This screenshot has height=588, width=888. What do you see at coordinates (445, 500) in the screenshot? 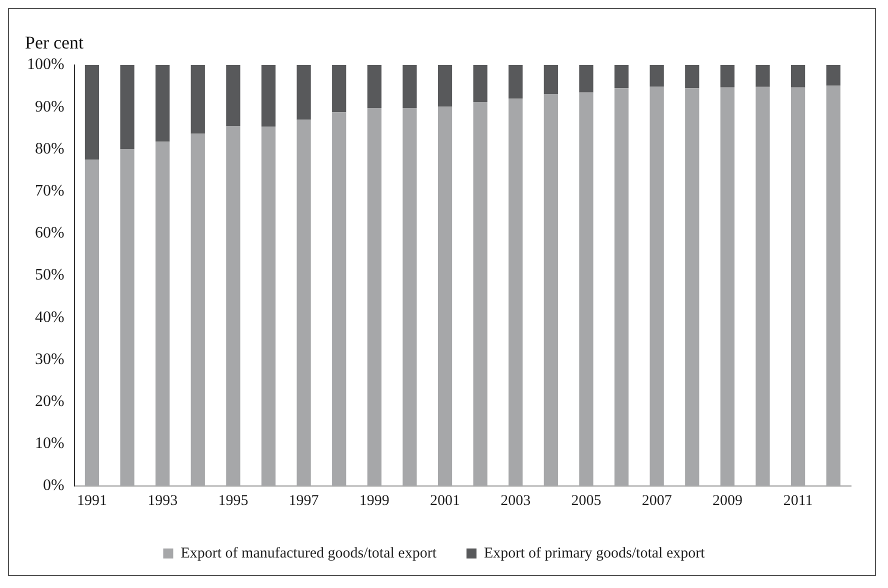
I see `x-tick-label: 2001` at bounding box center [445, 500].